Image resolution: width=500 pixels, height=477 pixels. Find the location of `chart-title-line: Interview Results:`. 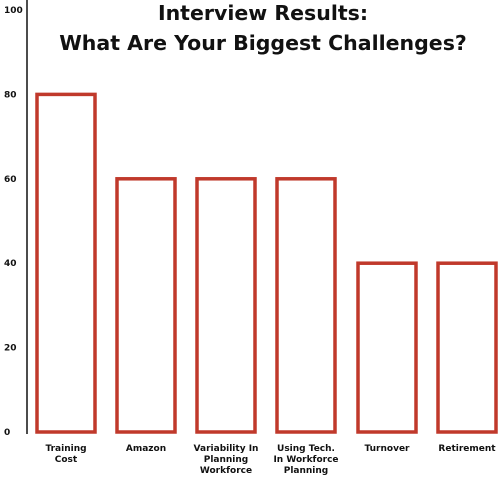

chart-title-line: Interview Results: is located at coordinates (263, 13).